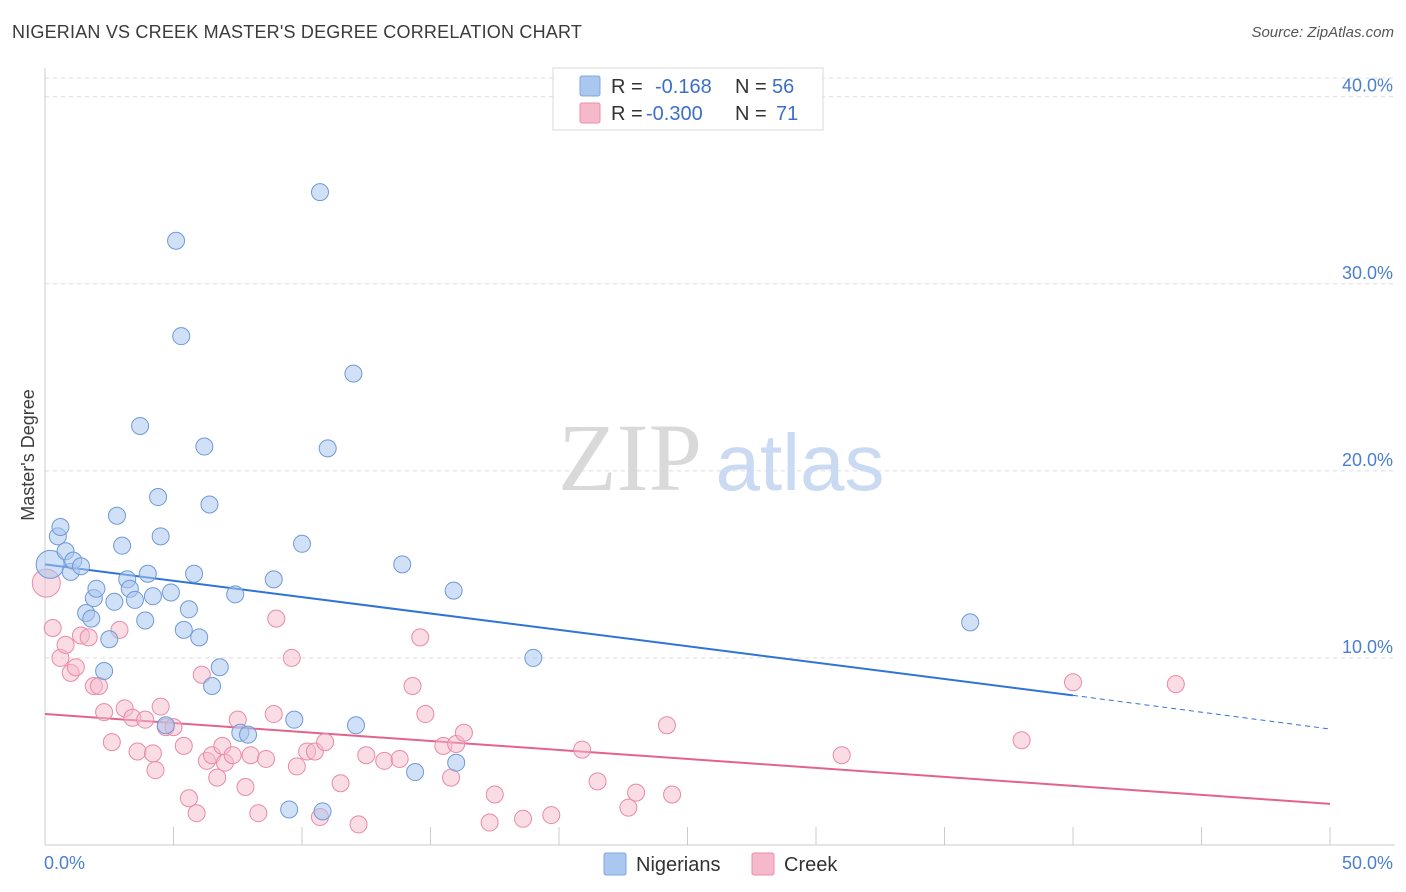  What do you see at coordinates (615, 864) in the screenshot?
I see `legend-bottom-swatch-nigerians` at bounding box center [615, 864].